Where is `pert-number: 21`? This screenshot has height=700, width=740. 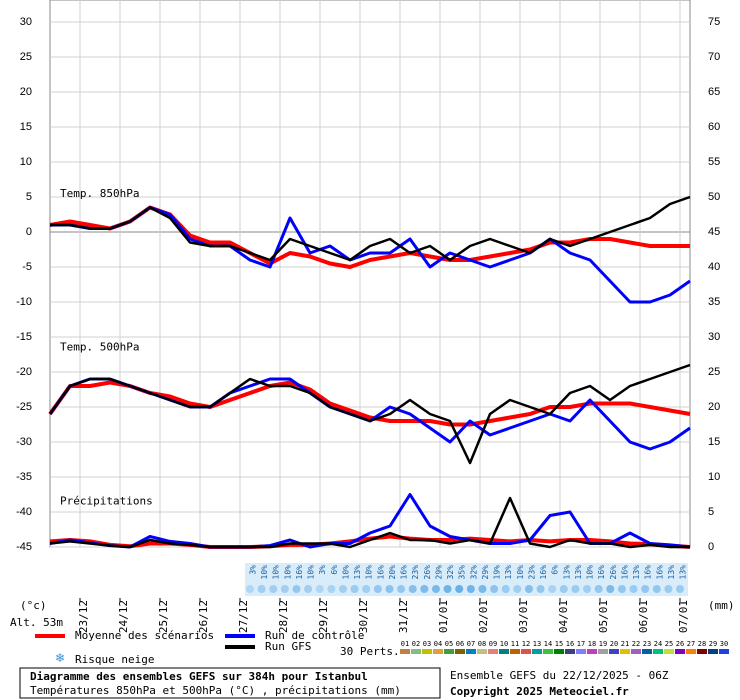 pert-number: 21 is located at coordinates (625, 644).